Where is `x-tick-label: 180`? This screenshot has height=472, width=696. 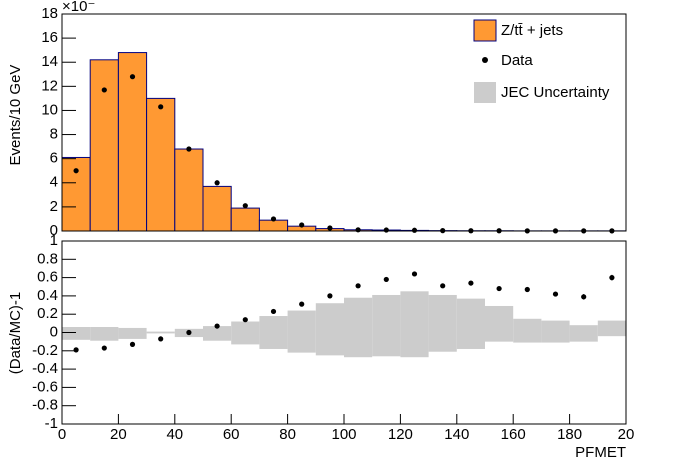
x-tick-label: 180 is located at coordinates (569, 434).